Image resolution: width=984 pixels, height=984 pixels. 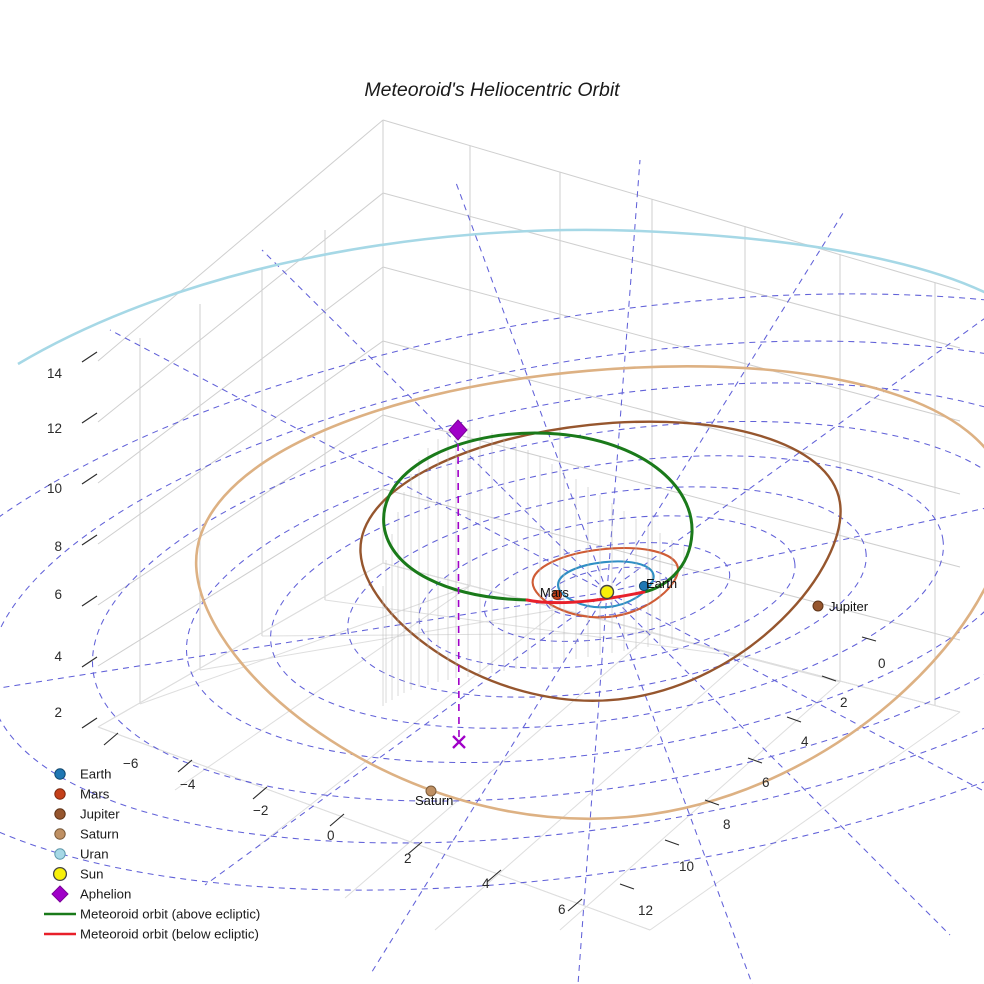 I want to click on saturn-body-marker, so click(x=431, y=791).